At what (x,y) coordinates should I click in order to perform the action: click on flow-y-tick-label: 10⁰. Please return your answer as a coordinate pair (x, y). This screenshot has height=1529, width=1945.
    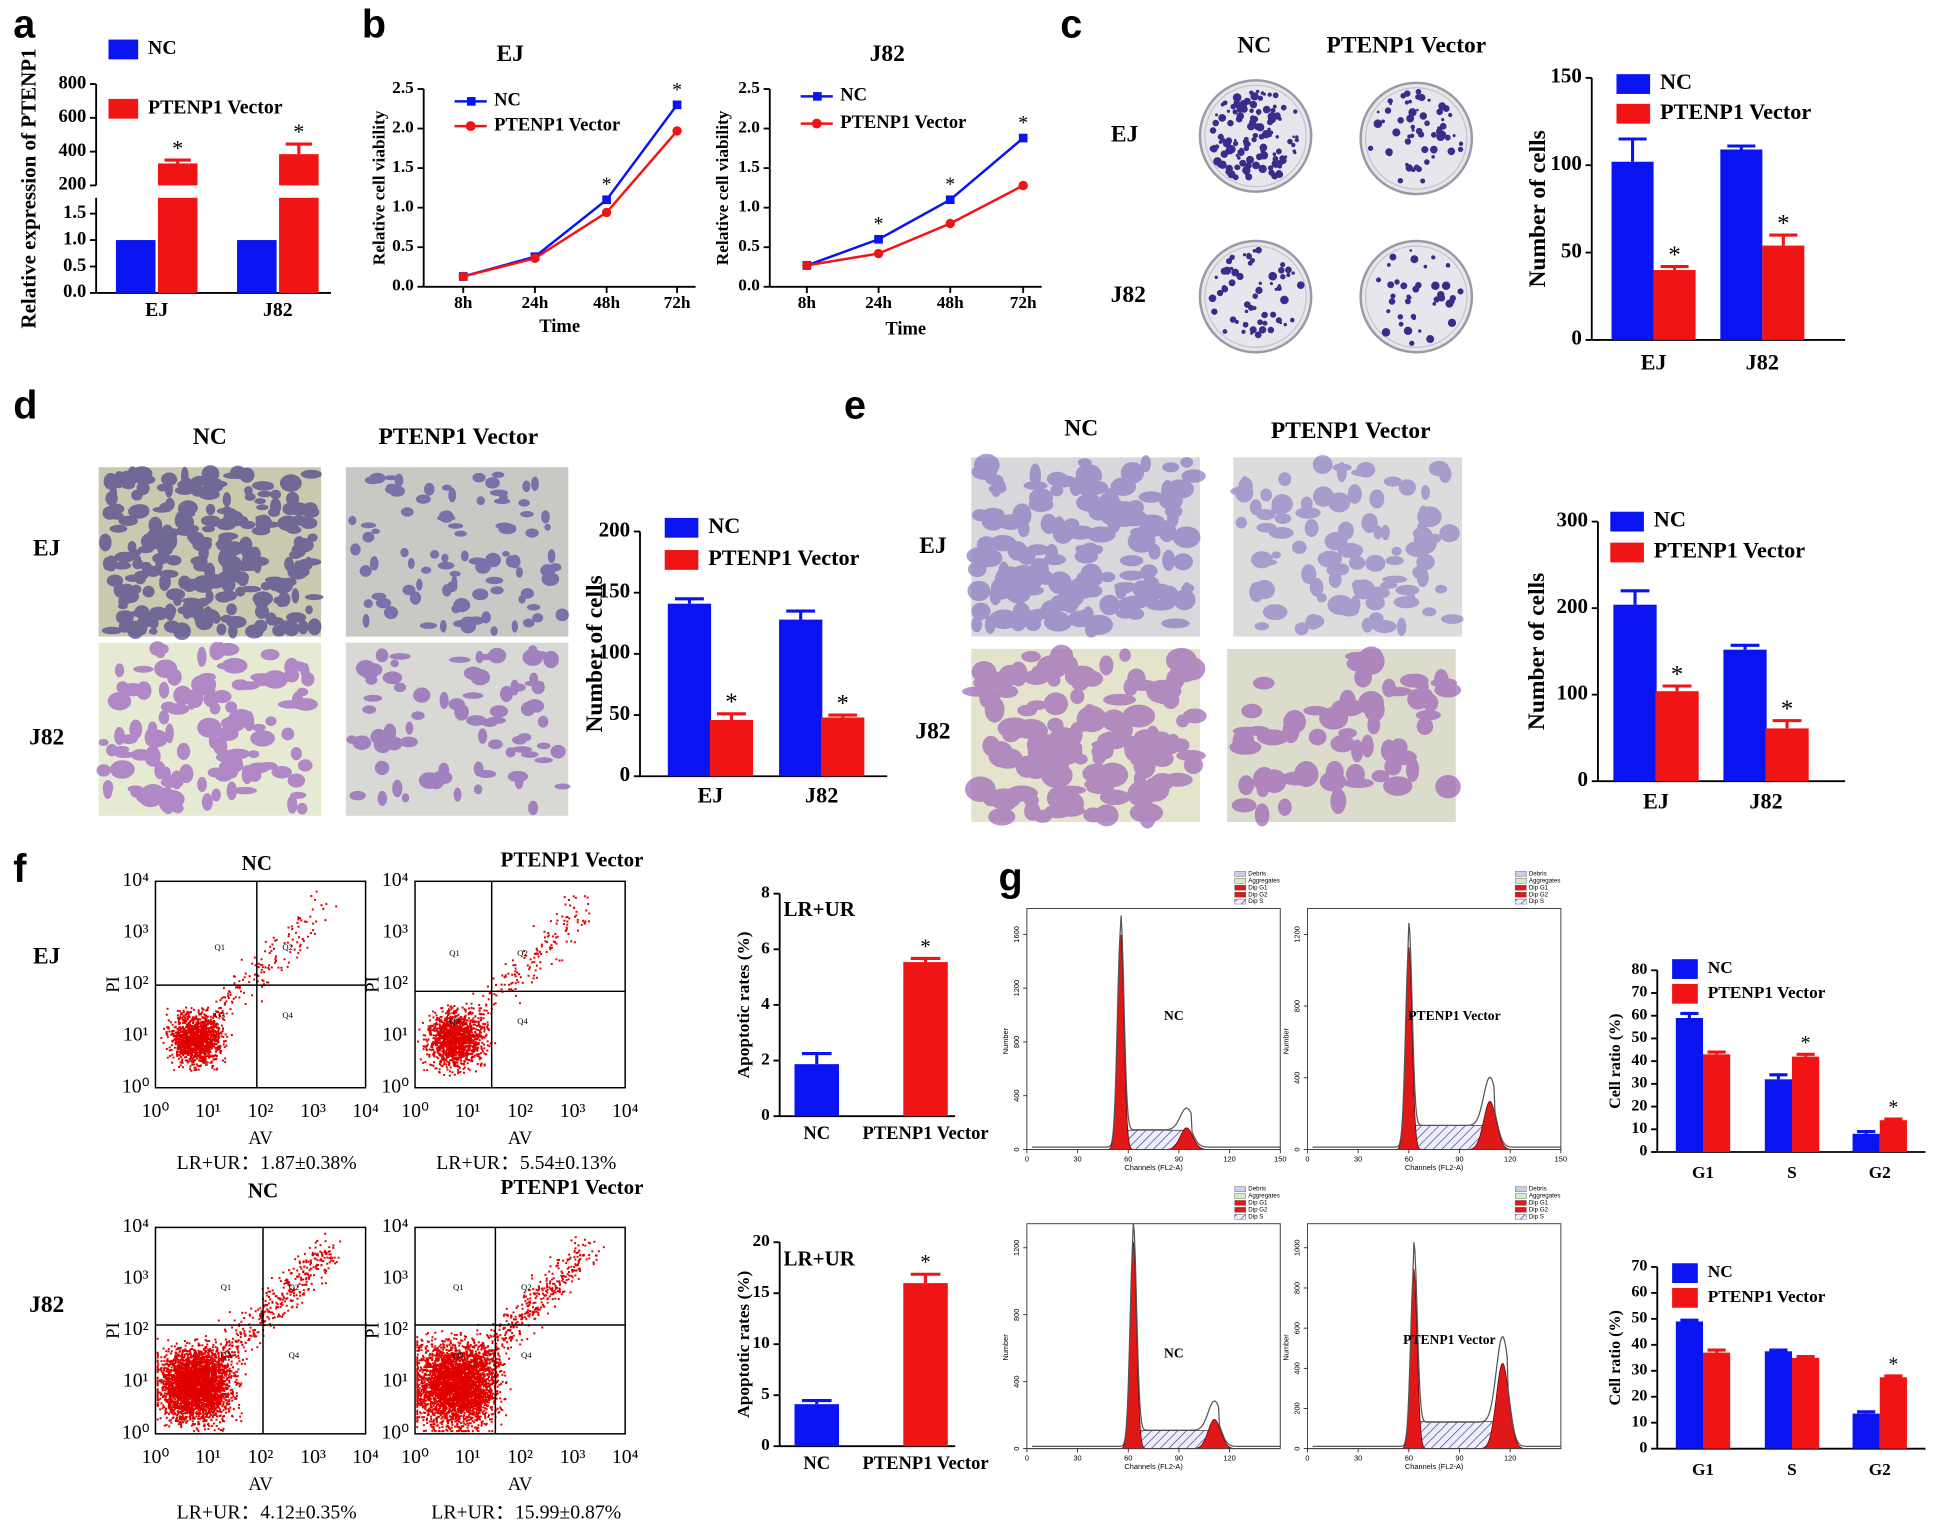
    Looking at the image, I should click on (395, 1432).